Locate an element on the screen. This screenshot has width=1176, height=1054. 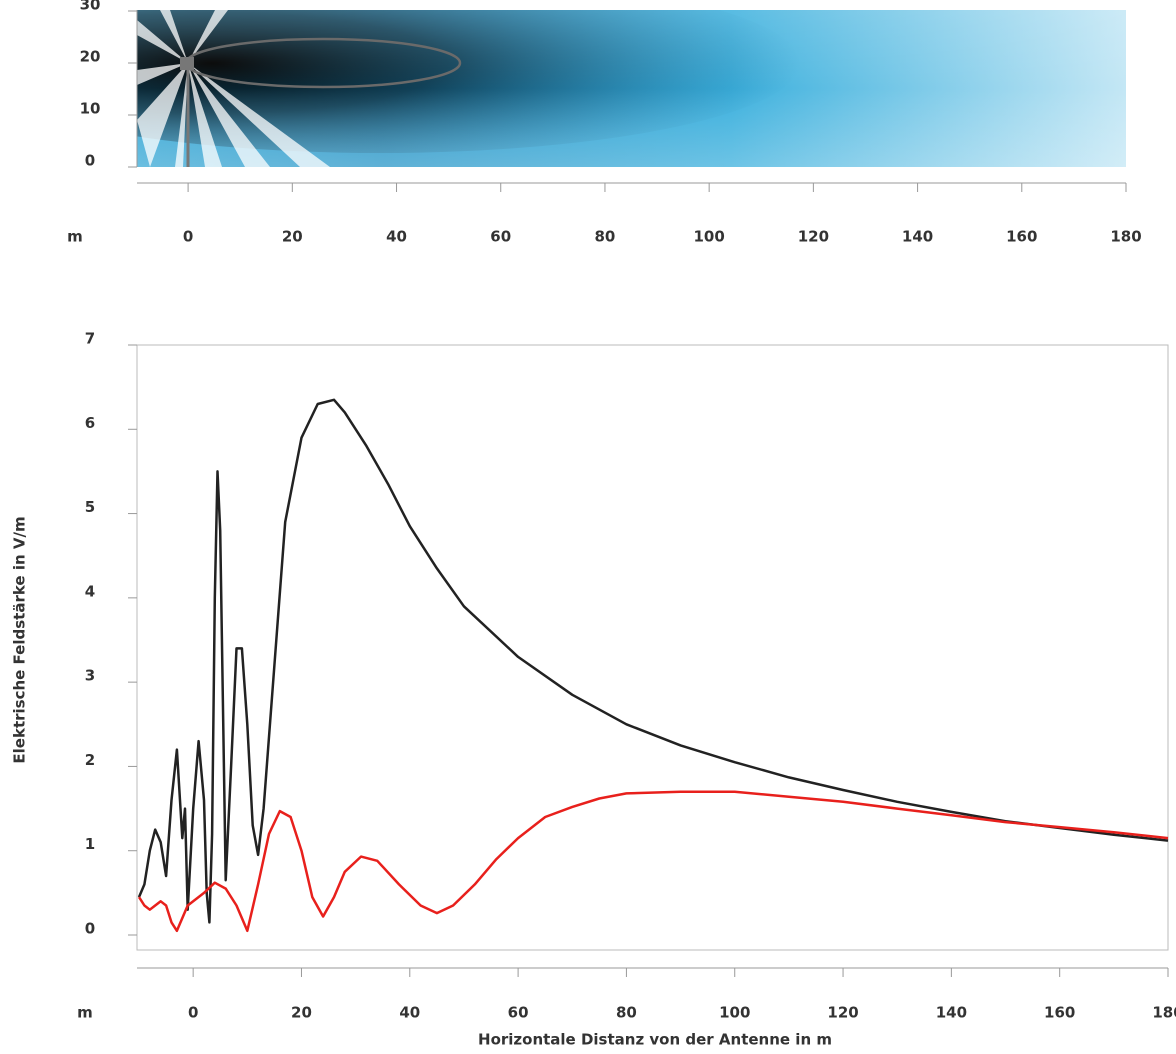
y-tick-label: 30 is located at coordinates (90, 7).